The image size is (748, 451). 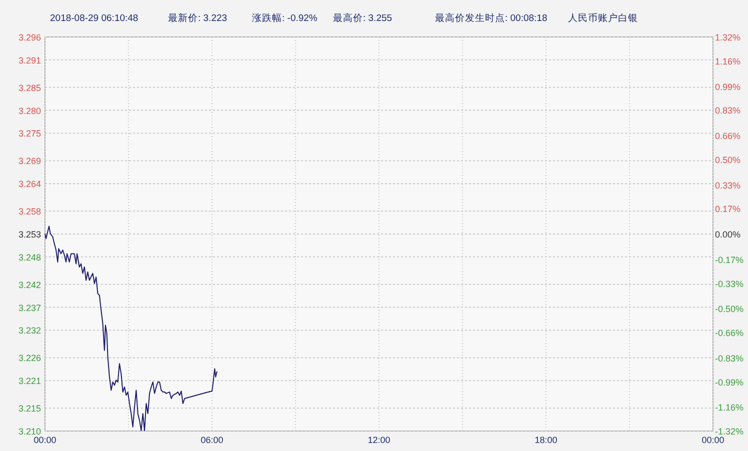 I want to click on y2-tick-label: 0.50%, so click(x=728, y=159).